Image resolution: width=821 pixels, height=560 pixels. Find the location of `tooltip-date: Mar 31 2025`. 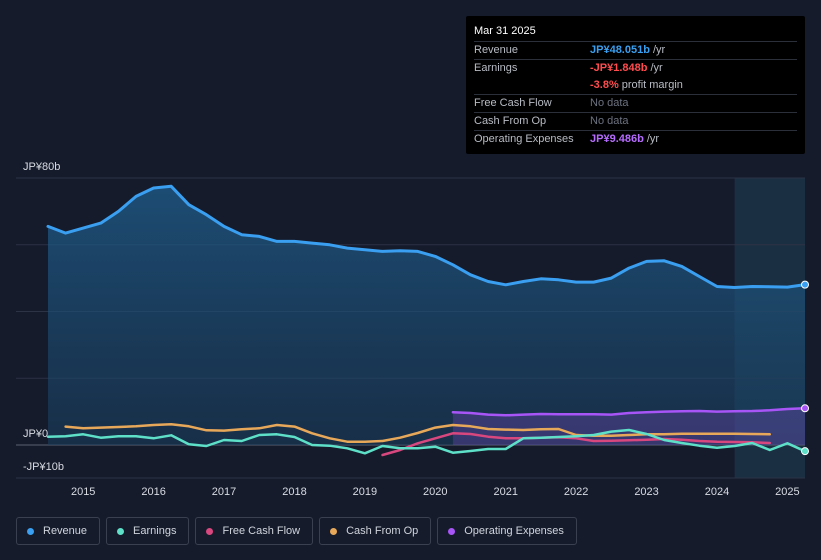

tooltip-date: Mar 31 2025 is located at coordinates (635, 32).